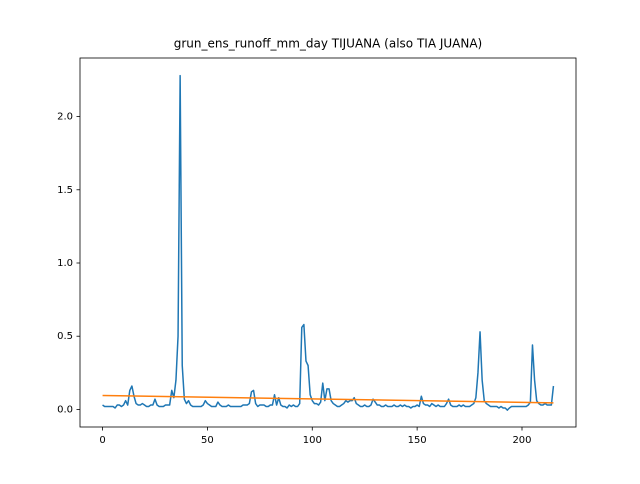  Describe the element at coordinates (65, 409) in the screenshot. I see `y-tick-label: 0.0` at that location.